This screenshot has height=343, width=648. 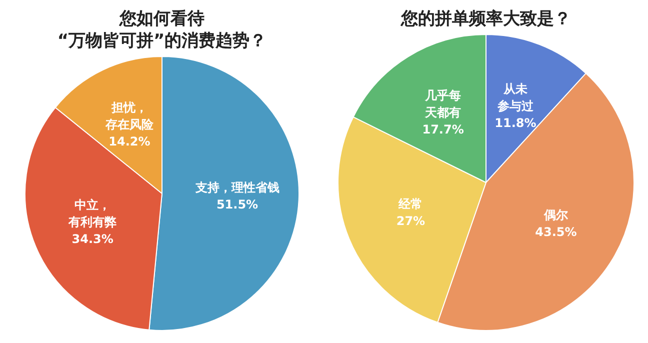 I want to click on data-label: 43.5%, so click(x=556, y=231).